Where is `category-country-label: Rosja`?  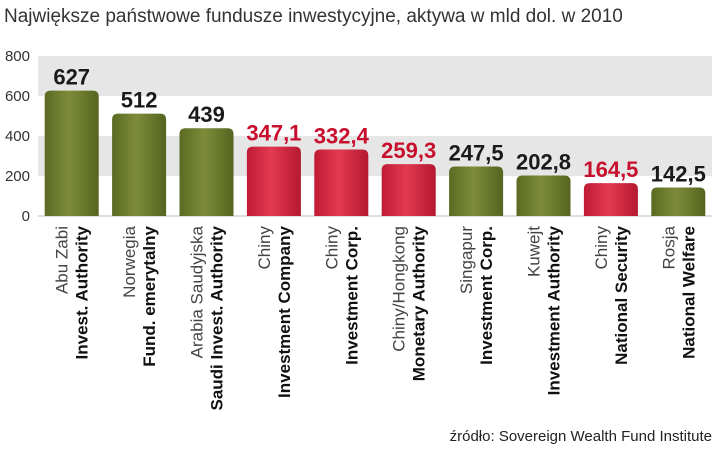 category-country-label: Rosja is located at coordinates (668, 247).